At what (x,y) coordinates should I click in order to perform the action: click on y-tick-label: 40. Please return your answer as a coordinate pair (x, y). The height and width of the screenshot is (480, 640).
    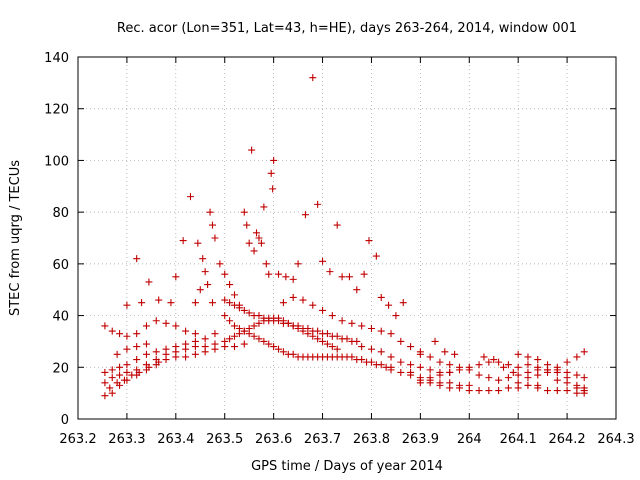
    Looking at the image, I should click on (60, 317).